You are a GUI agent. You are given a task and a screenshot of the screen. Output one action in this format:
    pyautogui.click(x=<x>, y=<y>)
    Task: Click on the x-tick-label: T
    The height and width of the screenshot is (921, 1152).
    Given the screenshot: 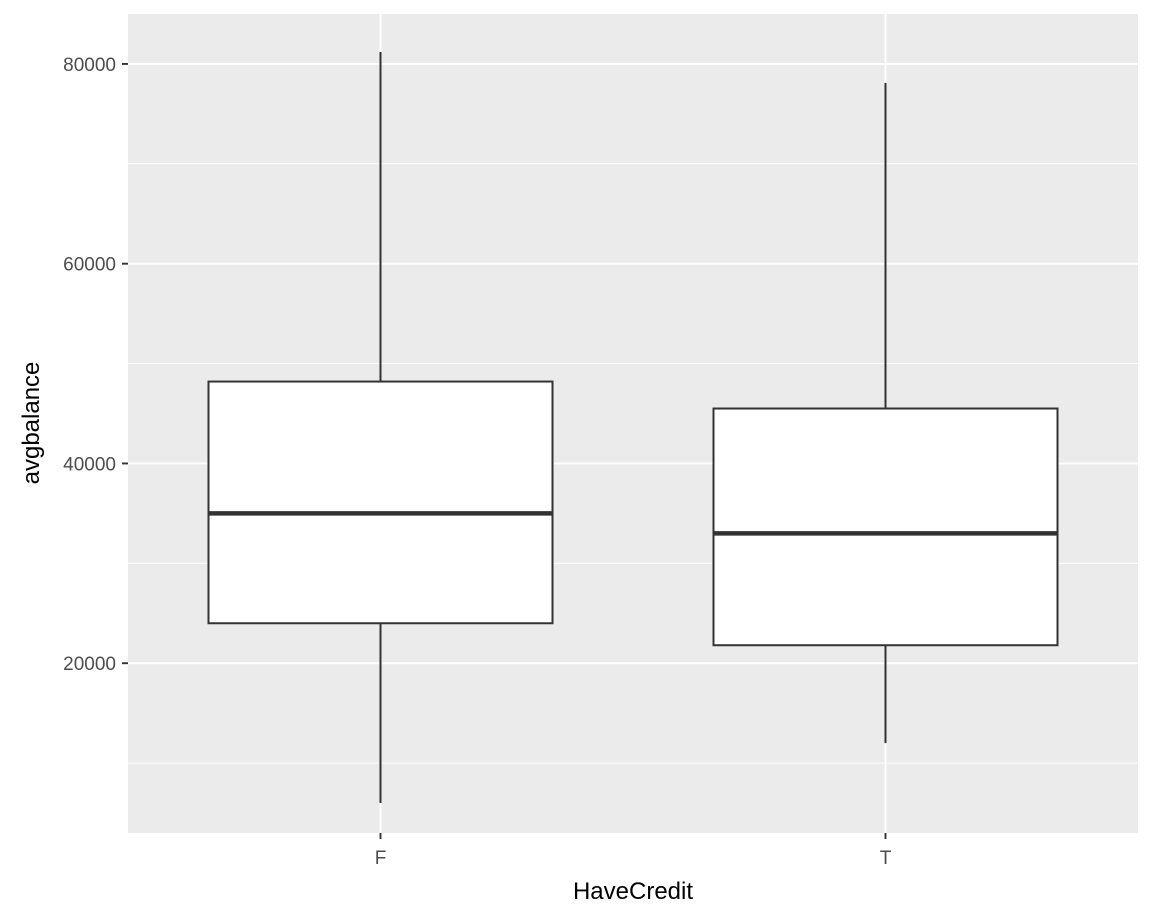 What is the action you would take?
    pyautogui.click(x=886, y=858)
    